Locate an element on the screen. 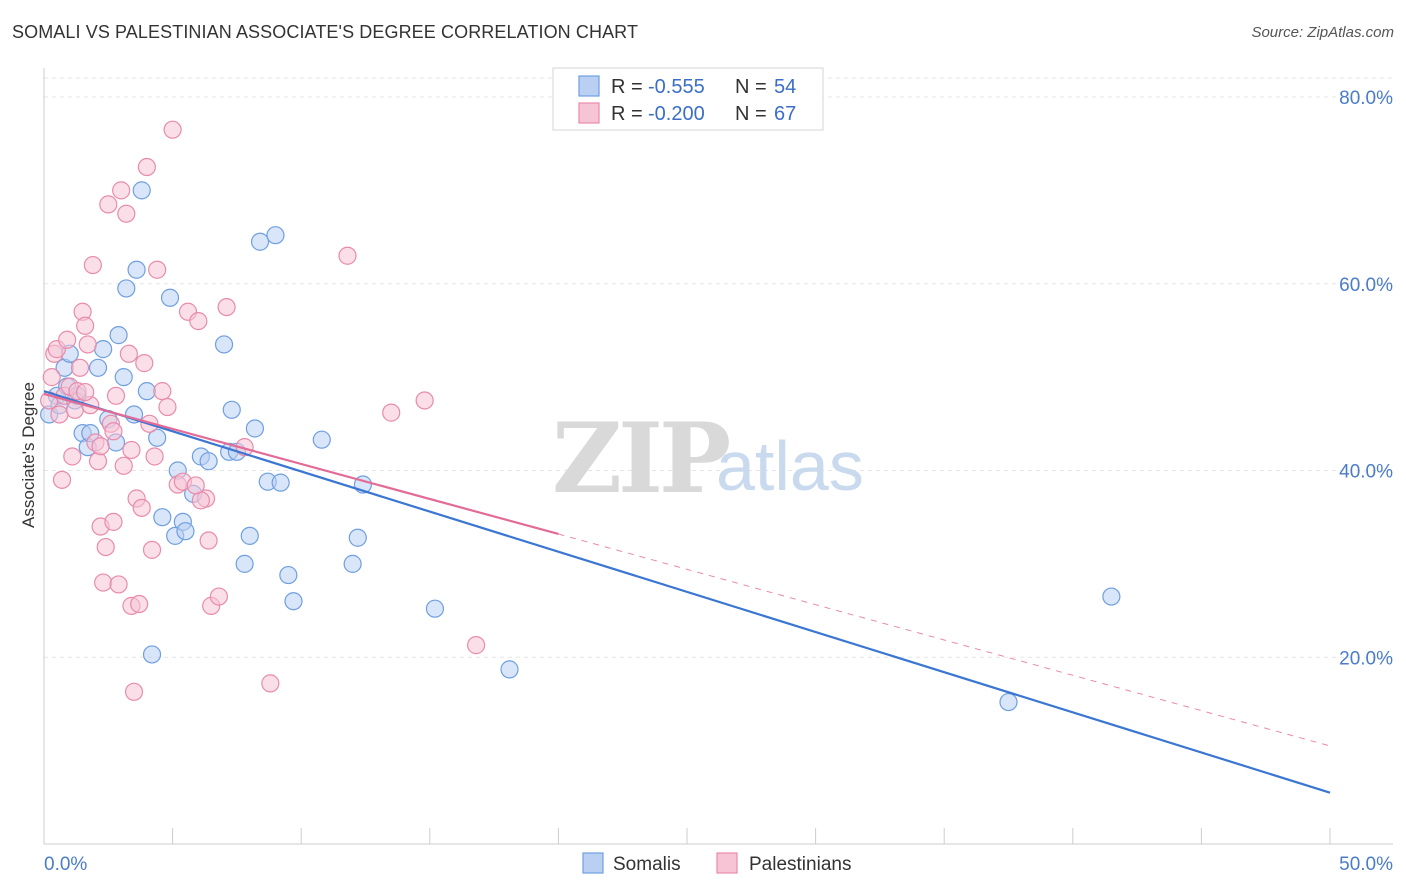  watermark: ZIP atlas is located at coordinates (708, 458).